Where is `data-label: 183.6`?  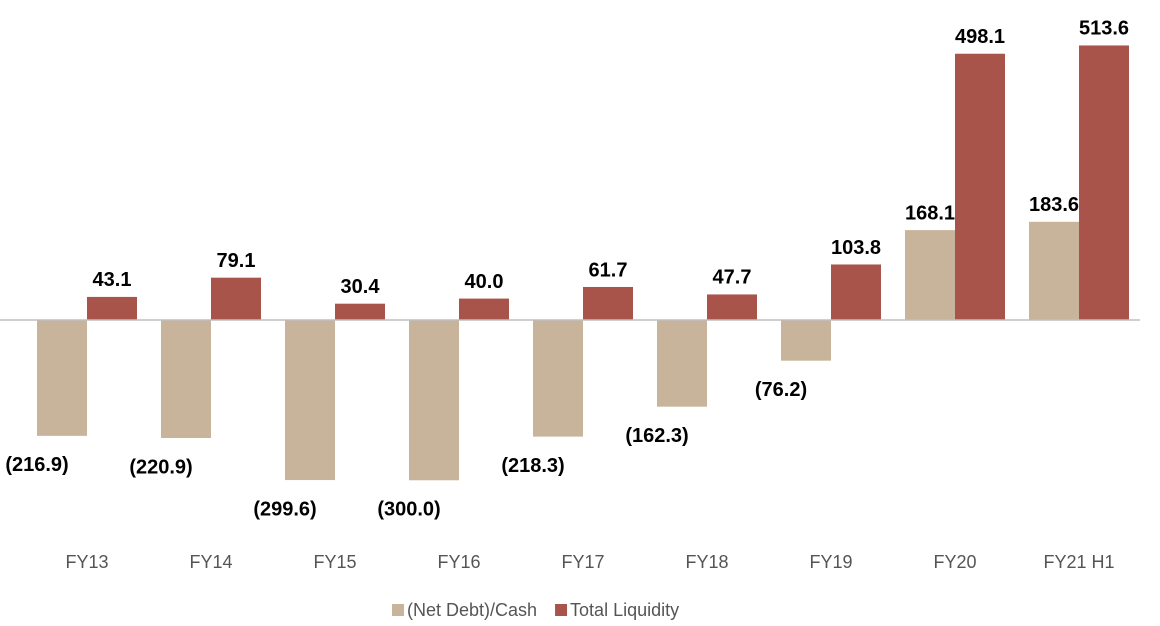
data-label: 183.6 is located at coordinates (1054, 205).